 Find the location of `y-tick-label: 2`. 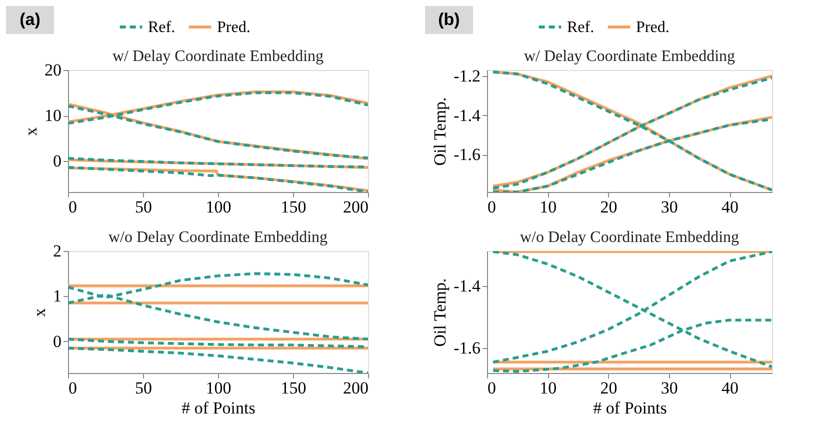

y-tick-label: 2 is located at coordinates (57, 251).